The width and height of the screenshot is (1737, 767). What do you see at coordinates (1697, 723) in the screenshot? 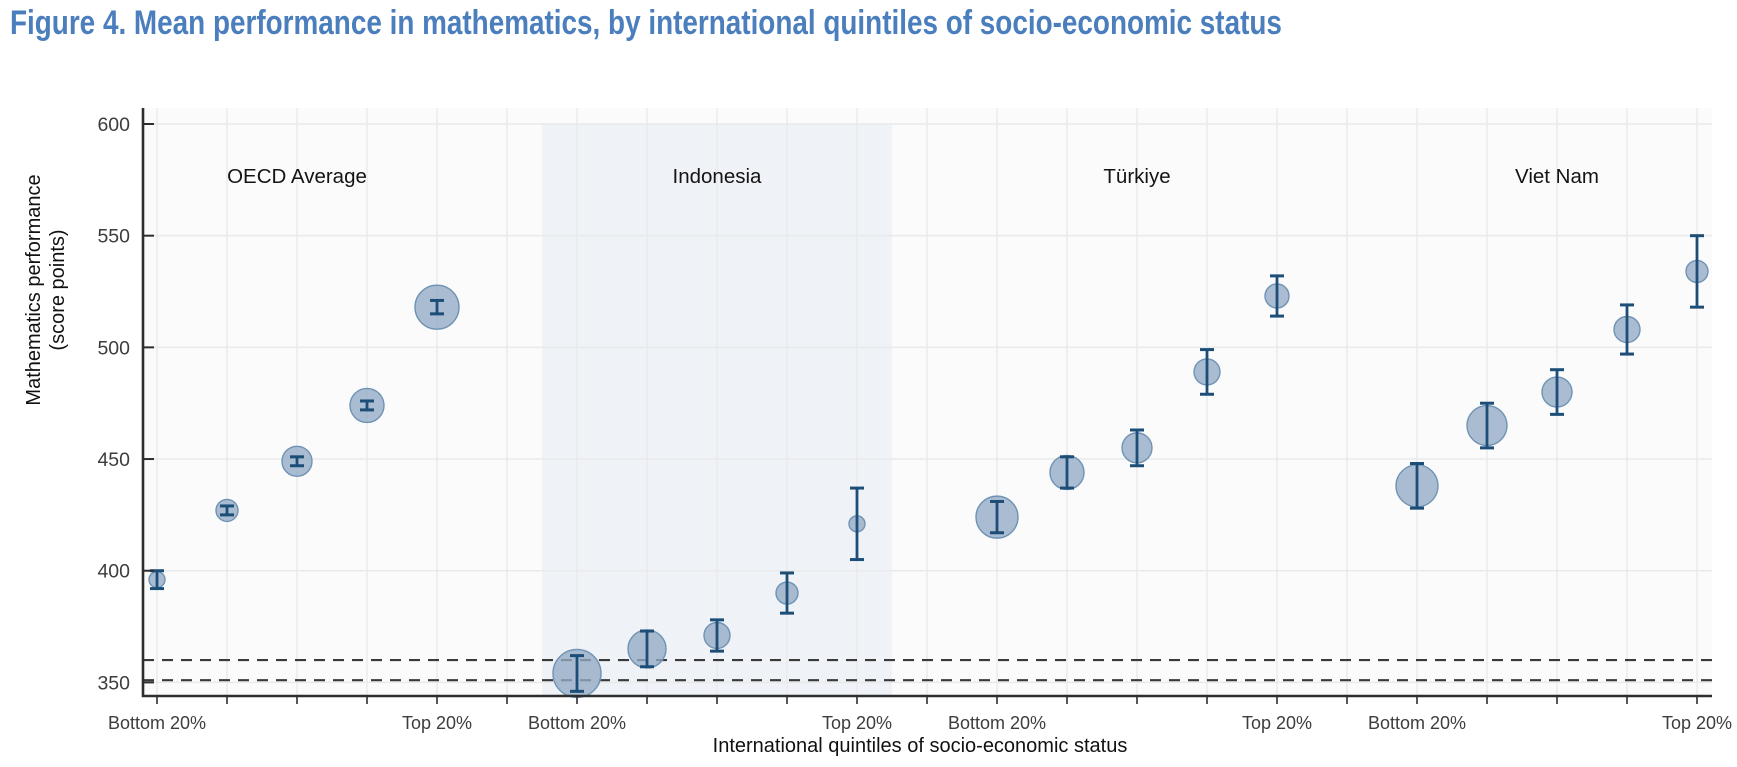
I see `x-tick-label-viet-nam-top20: Top 20%` at bounding box center [1697, 723].